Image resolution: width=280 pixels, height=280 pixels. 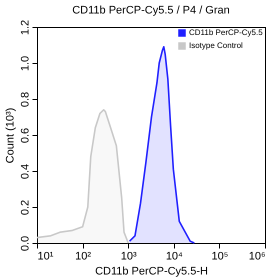 I want to click on x-tick-label: 10⁶, so click(x=257, y=256).